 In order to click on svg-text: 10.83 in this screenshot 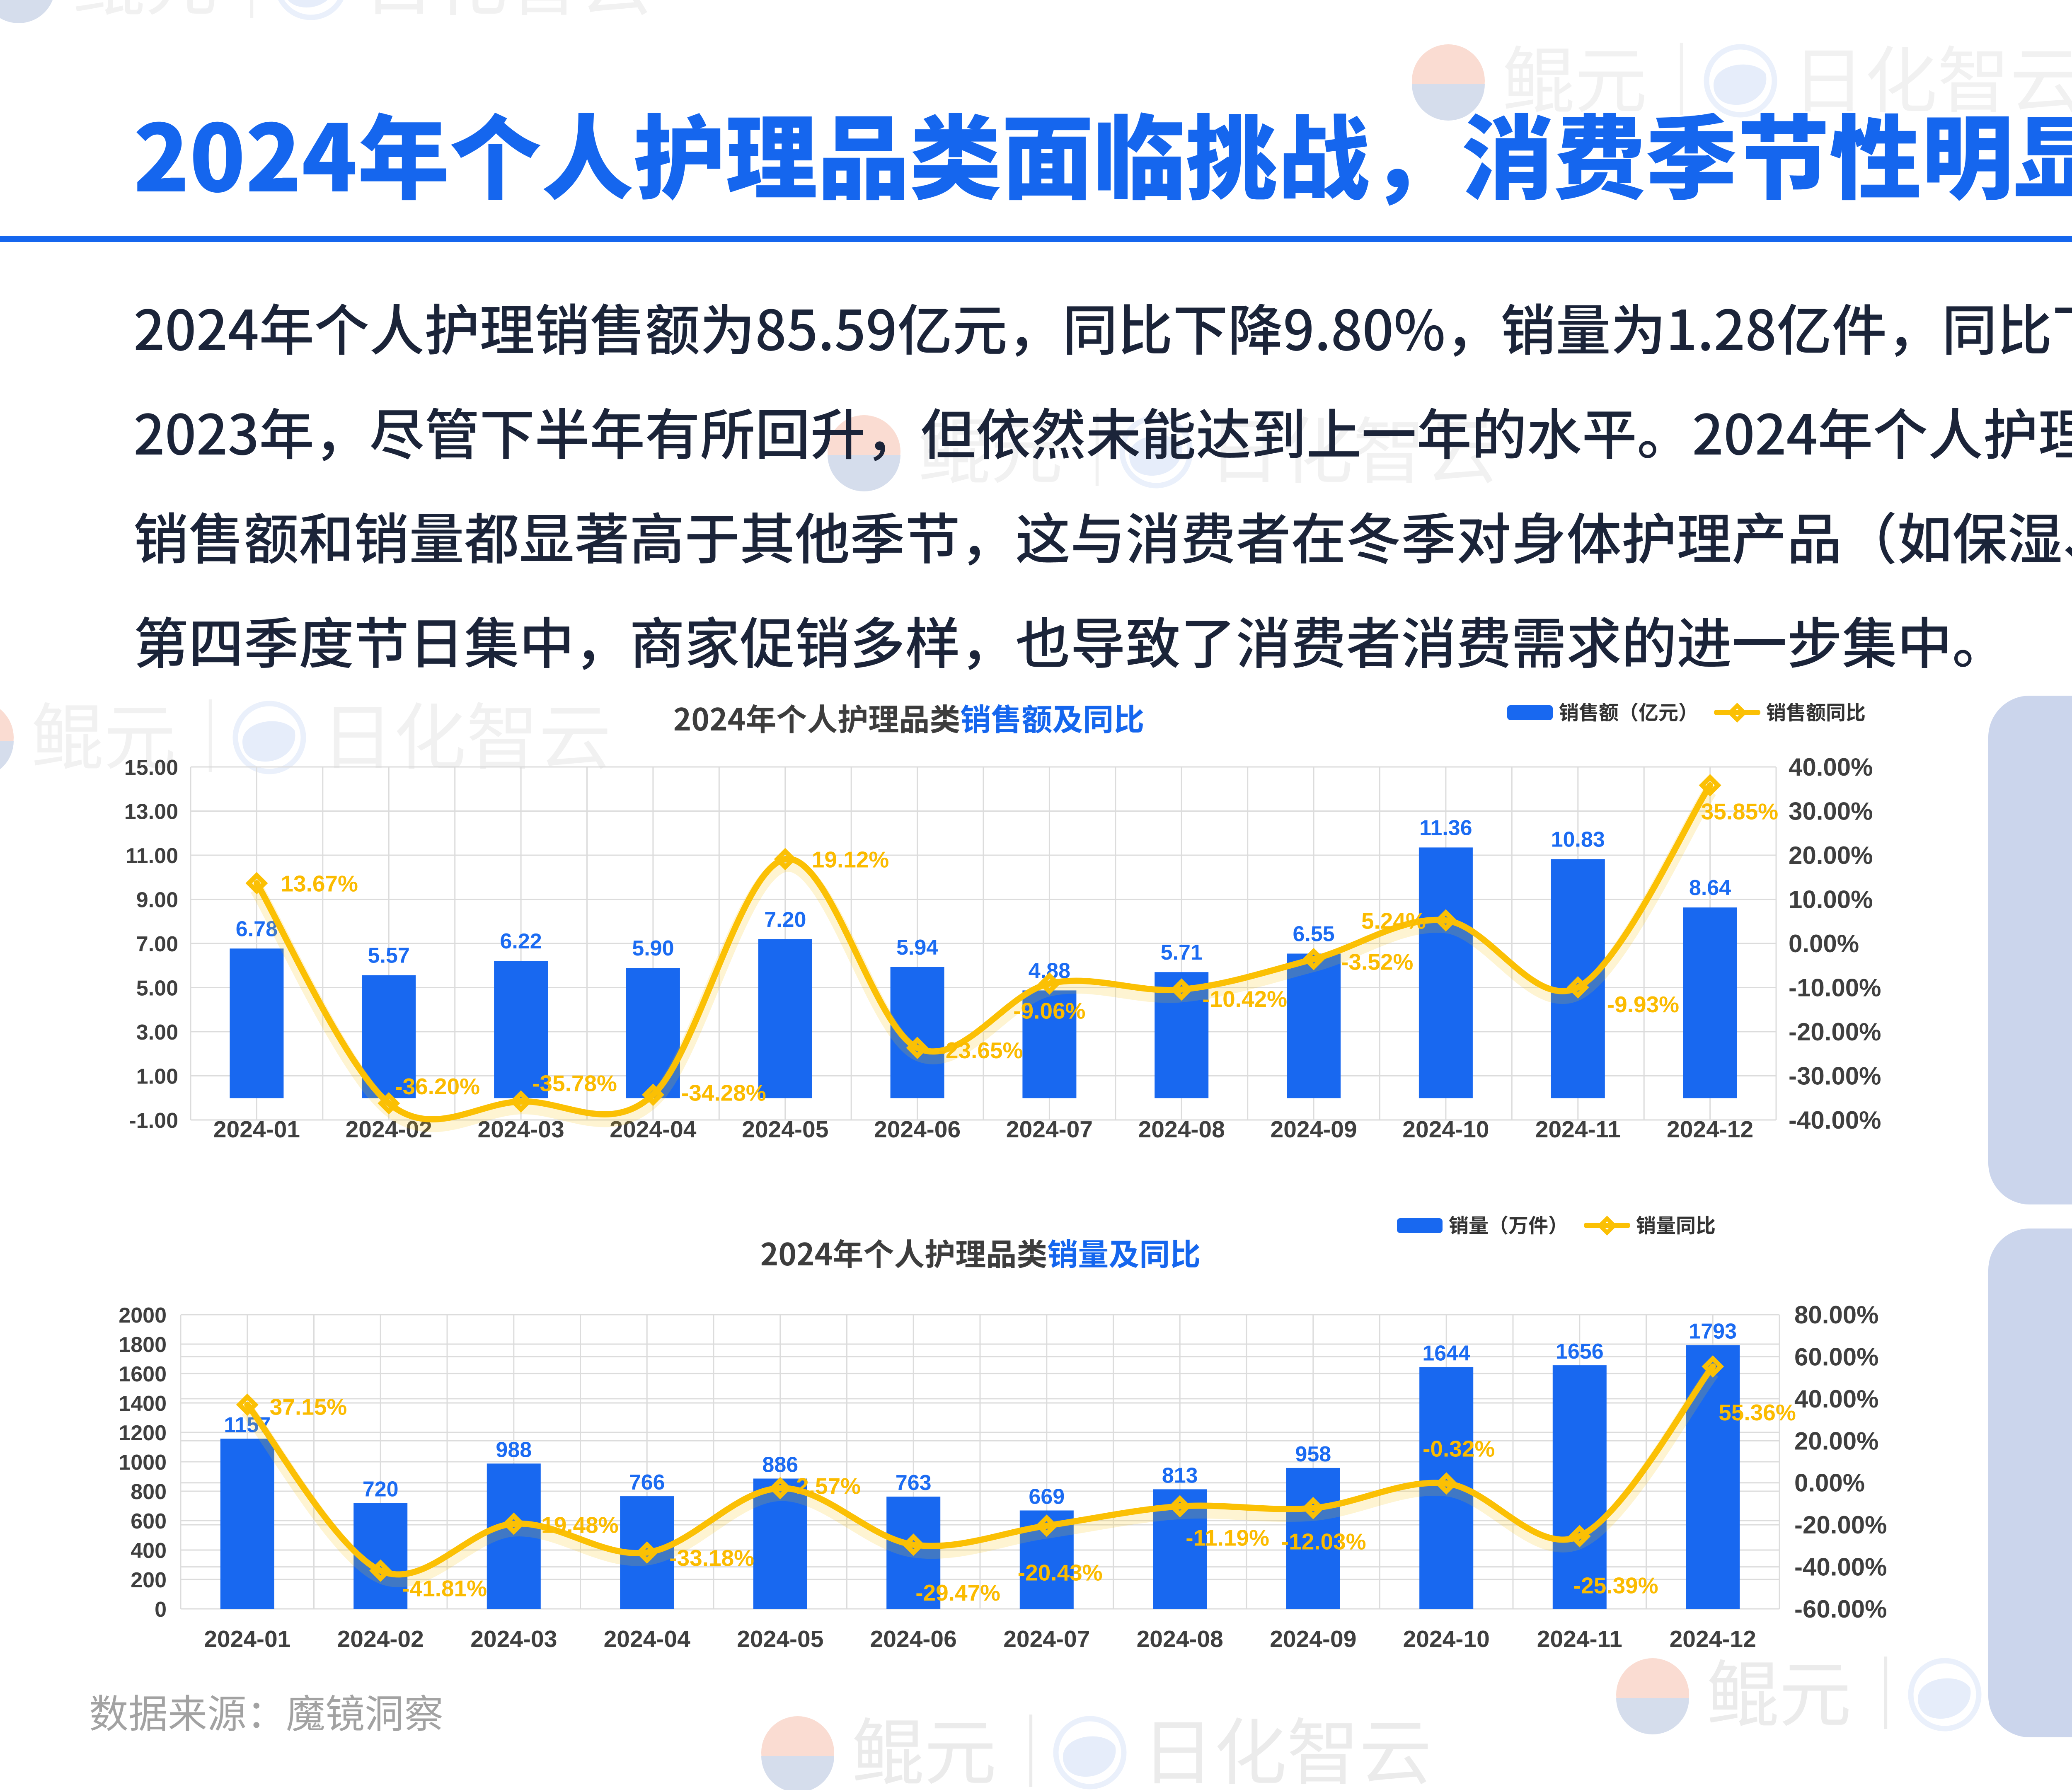, I will do `click(1578, 840)`.